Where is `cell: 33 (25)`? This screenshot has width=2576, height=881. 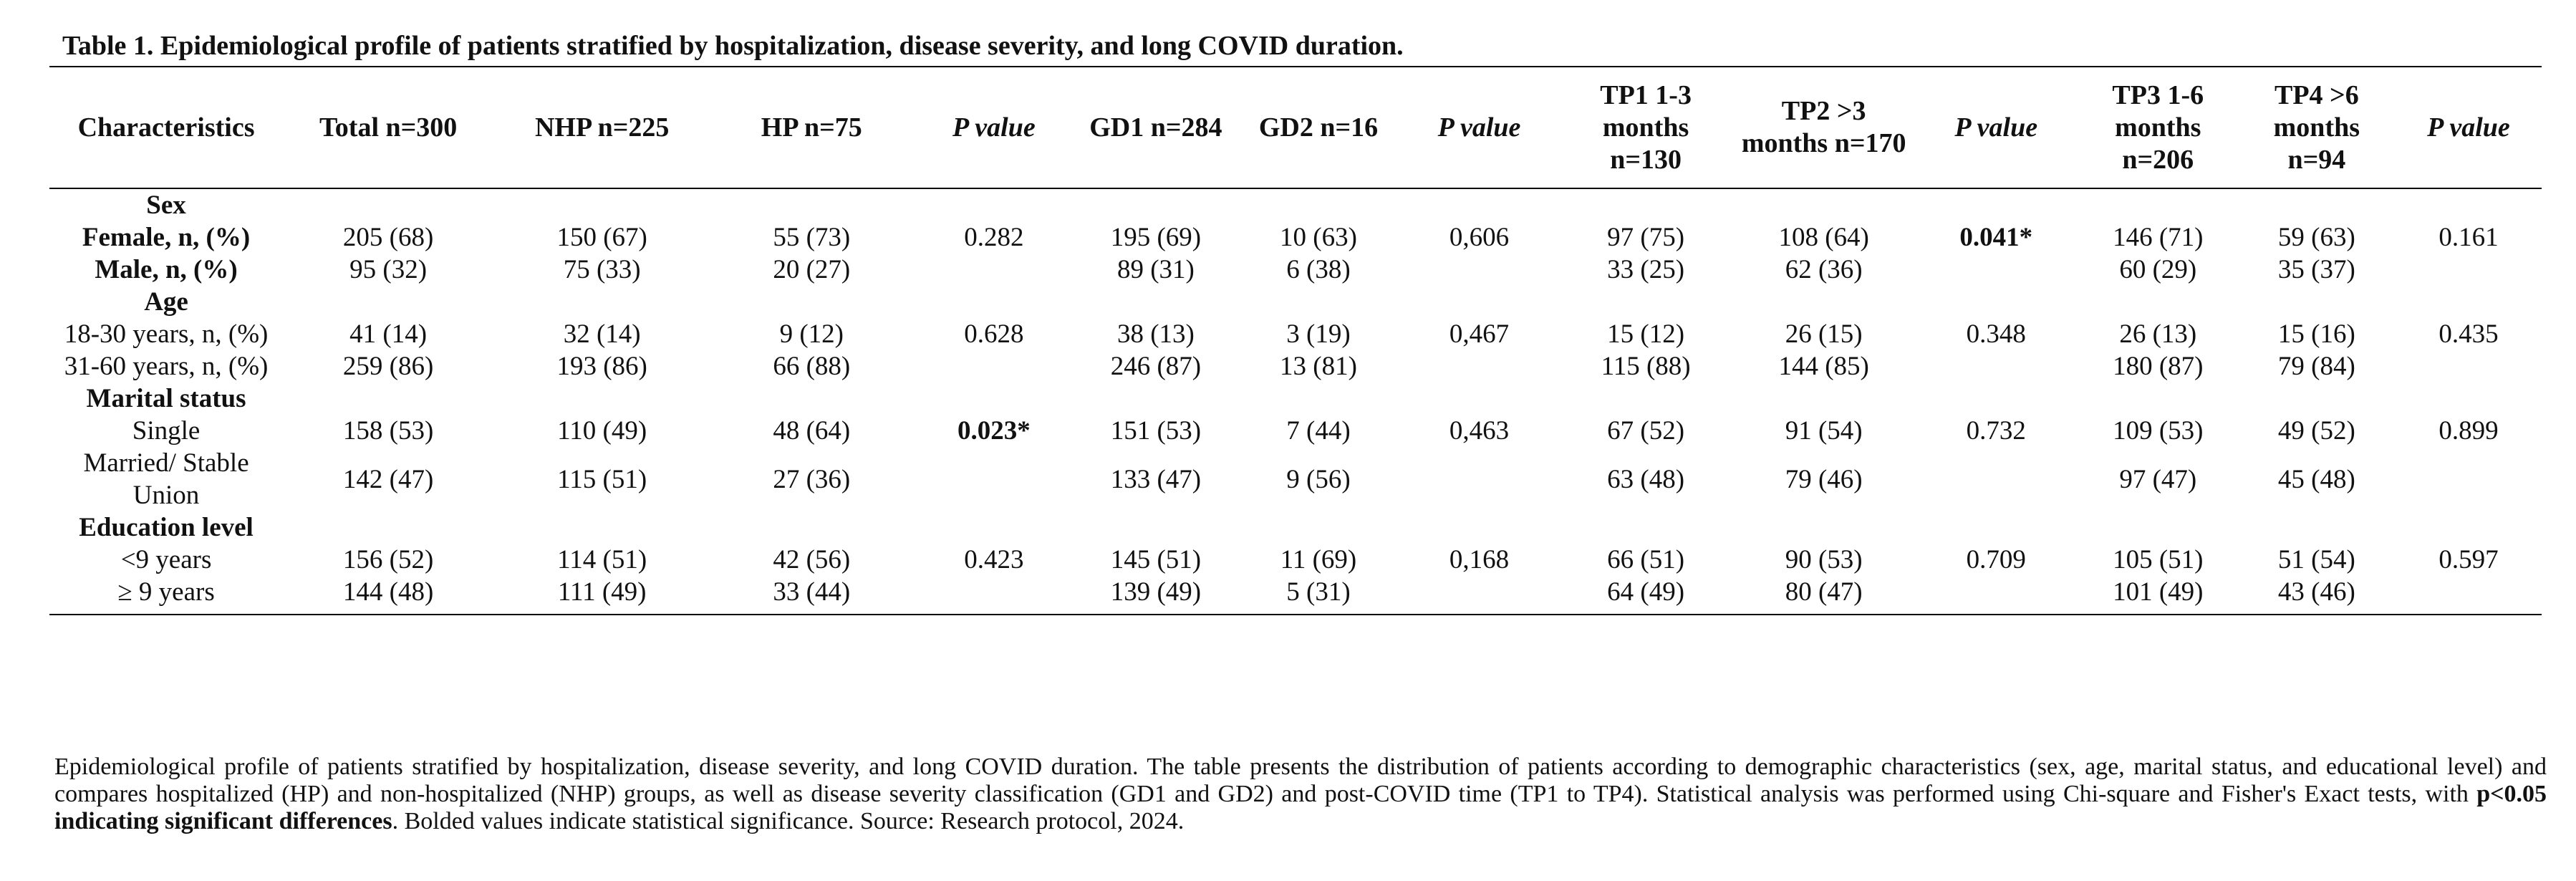
cell: 33 (25) is located at coordinates (1646, 269).